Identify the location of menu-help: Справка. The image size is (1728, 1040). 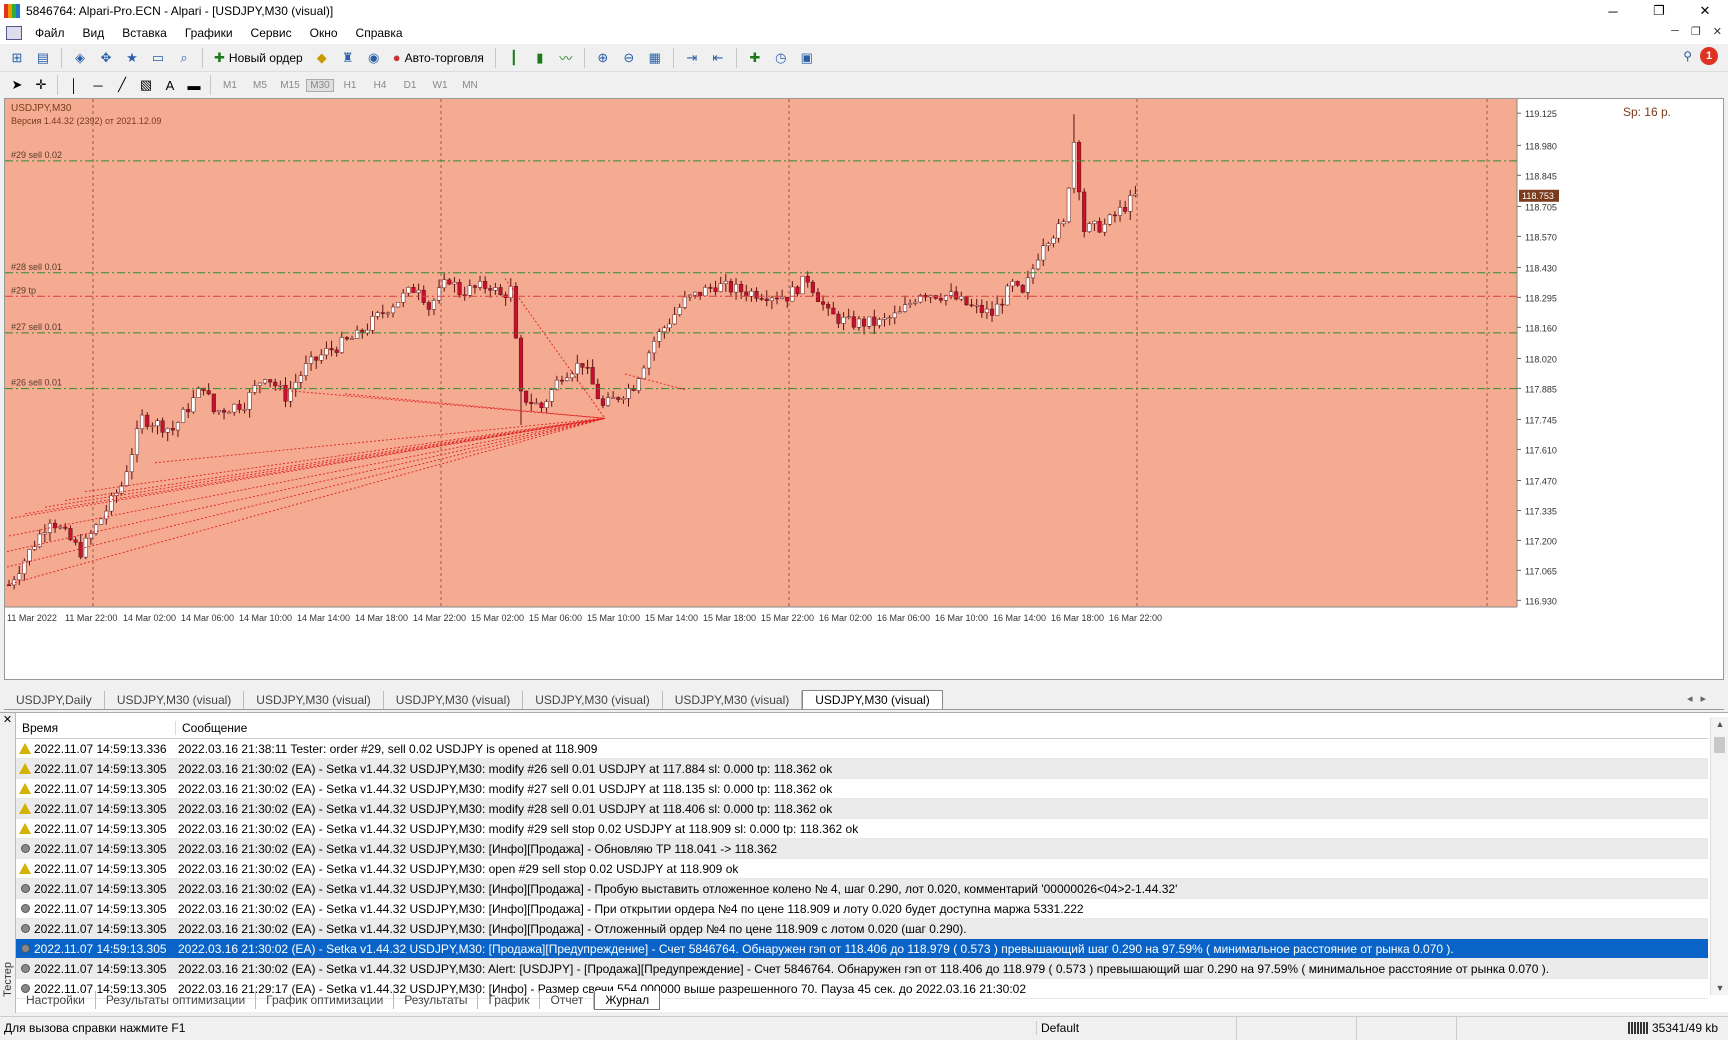
(379, 33).